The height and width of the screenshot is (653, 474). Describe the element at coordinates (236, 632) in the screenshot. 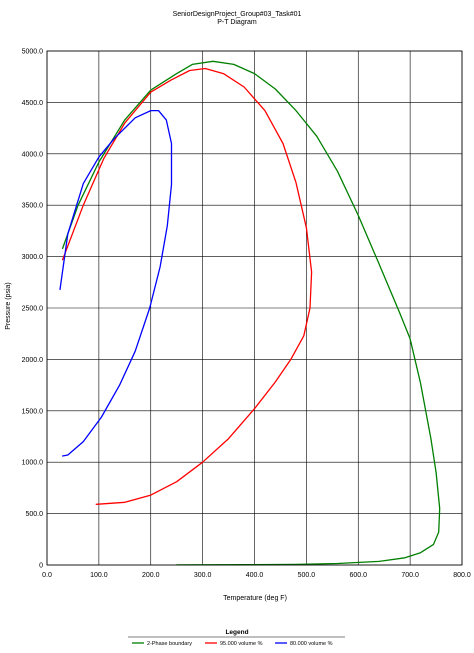

I see `legend-title: Legend` at that location.